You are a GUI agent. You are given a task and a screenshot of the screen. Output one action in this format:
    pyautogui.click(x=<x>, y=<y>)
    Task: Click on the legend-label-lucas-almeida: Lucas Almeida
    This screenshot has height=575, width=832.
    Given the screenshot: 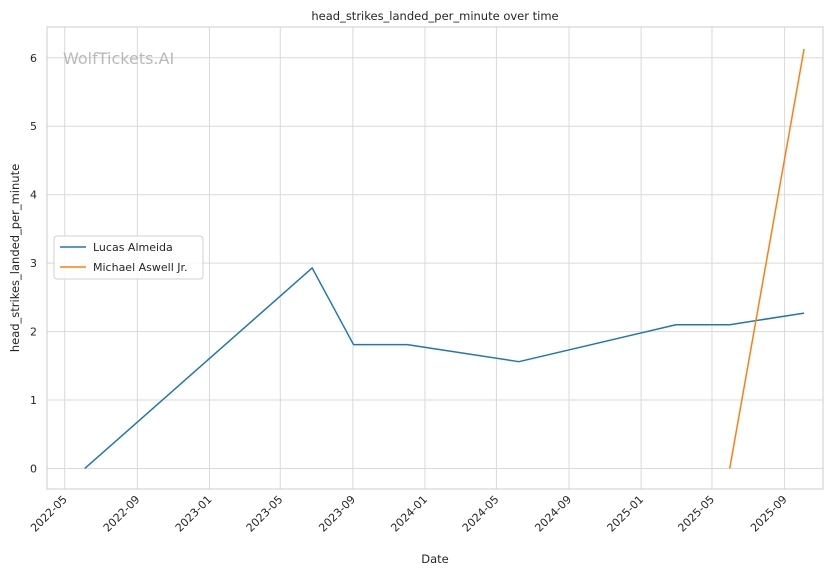 What is the action you would take?
    pyautogui.click(x=133, y=247)
    